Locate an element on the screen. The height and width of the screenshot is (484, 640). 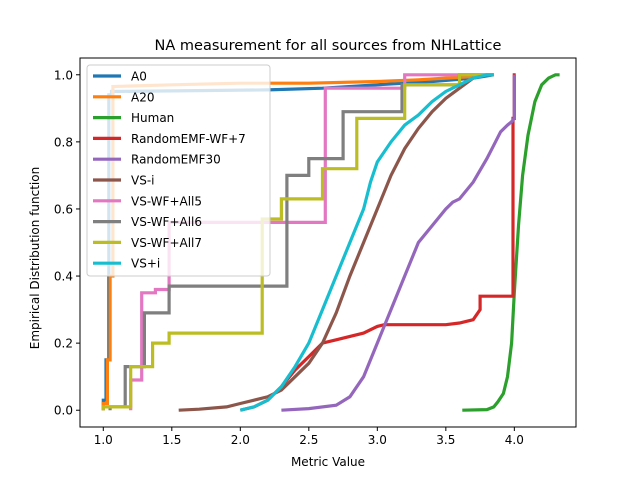
legend-label-vs-wf-all6: VS-WF+All6 is located at coordinates (166, 222).